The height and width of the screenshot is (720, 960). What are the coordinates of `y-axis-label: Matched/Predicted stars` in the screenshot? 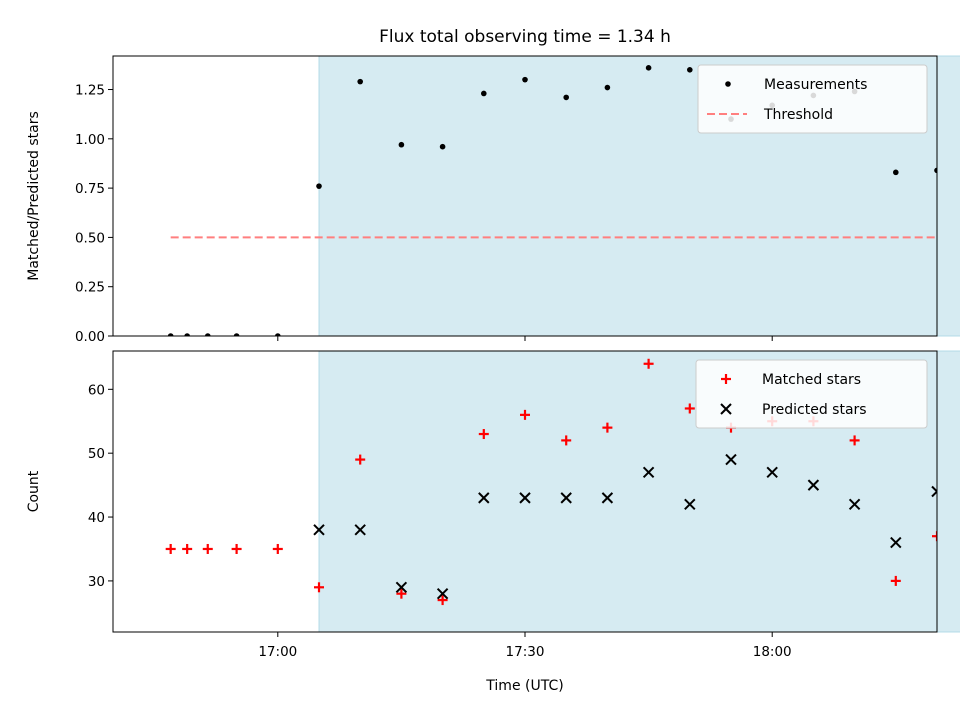 It's located at (34, 196).